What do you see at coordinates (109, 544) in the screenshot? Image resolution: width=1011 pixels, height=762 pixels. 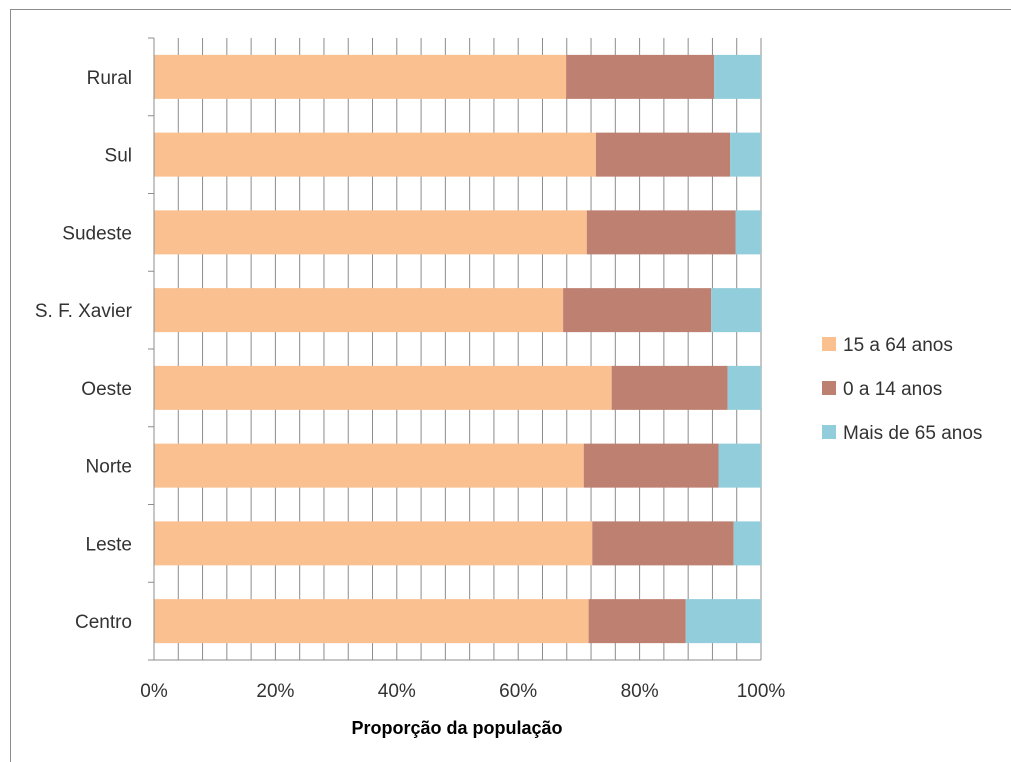 I see `category-label: Leste` at bounding box center [109, 544].